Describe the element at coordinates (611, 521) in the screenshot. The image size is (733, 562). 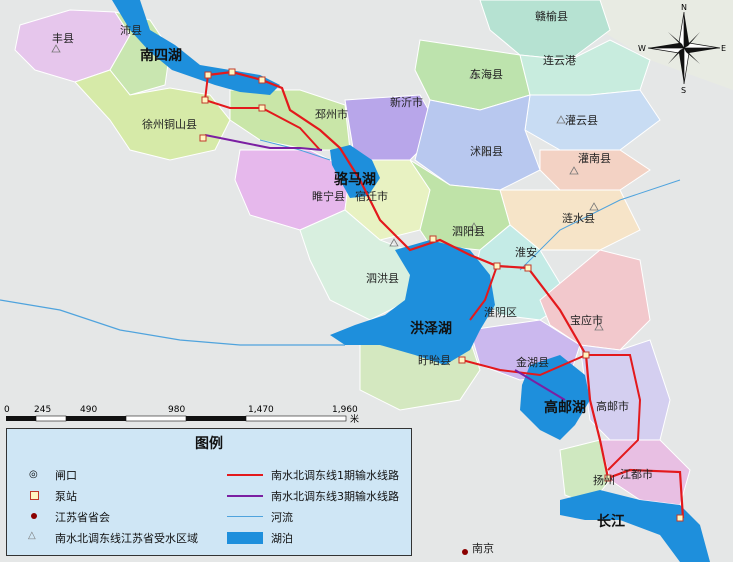
I see `label-yangtze: 长江` at that location.